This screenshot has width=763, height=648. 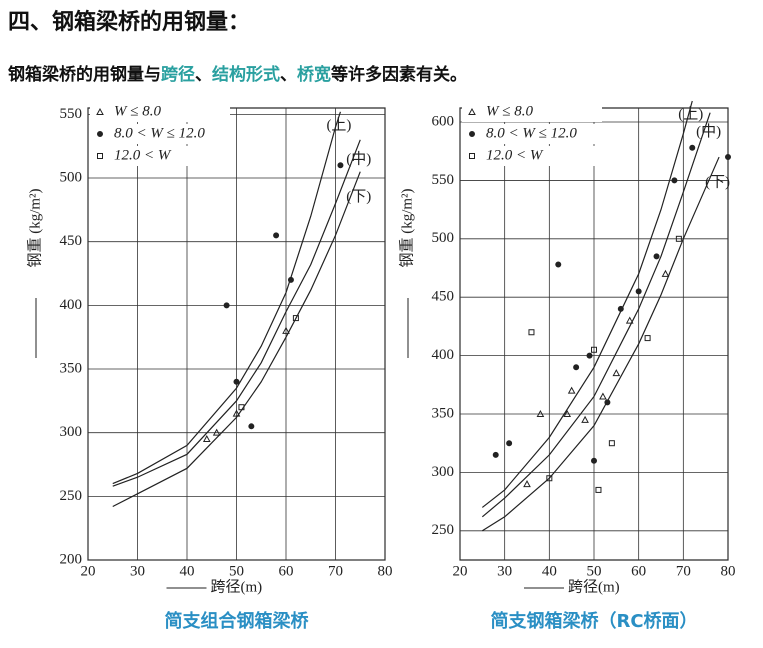 What do you see at coordinates (443, 180) in the screenshot?
I see `y-tick-label: 550` at bounding box center [443, 180].